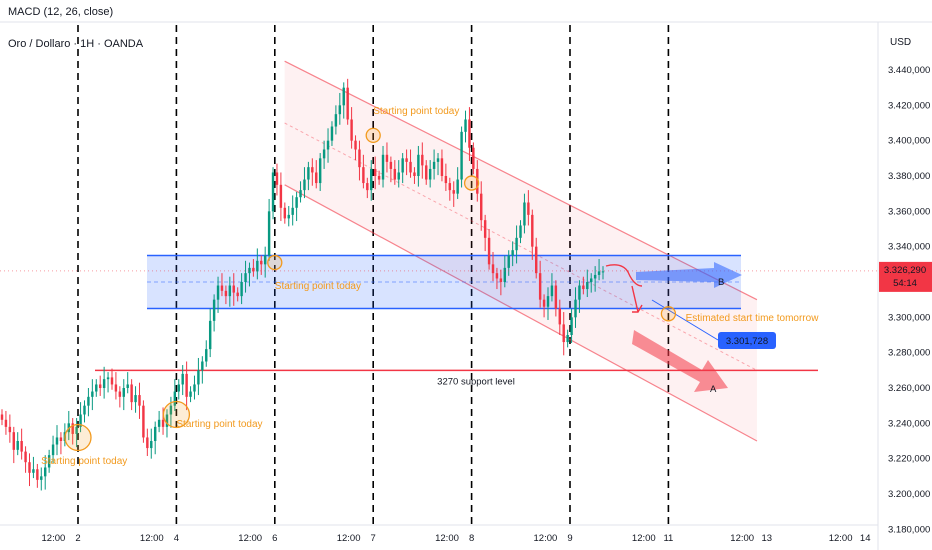 This screenshot has height=550, width=932. What do you see at coordinates (901, 42) in the screenshot?
I see `currency-label: USD` at bounding box center [901, 42].